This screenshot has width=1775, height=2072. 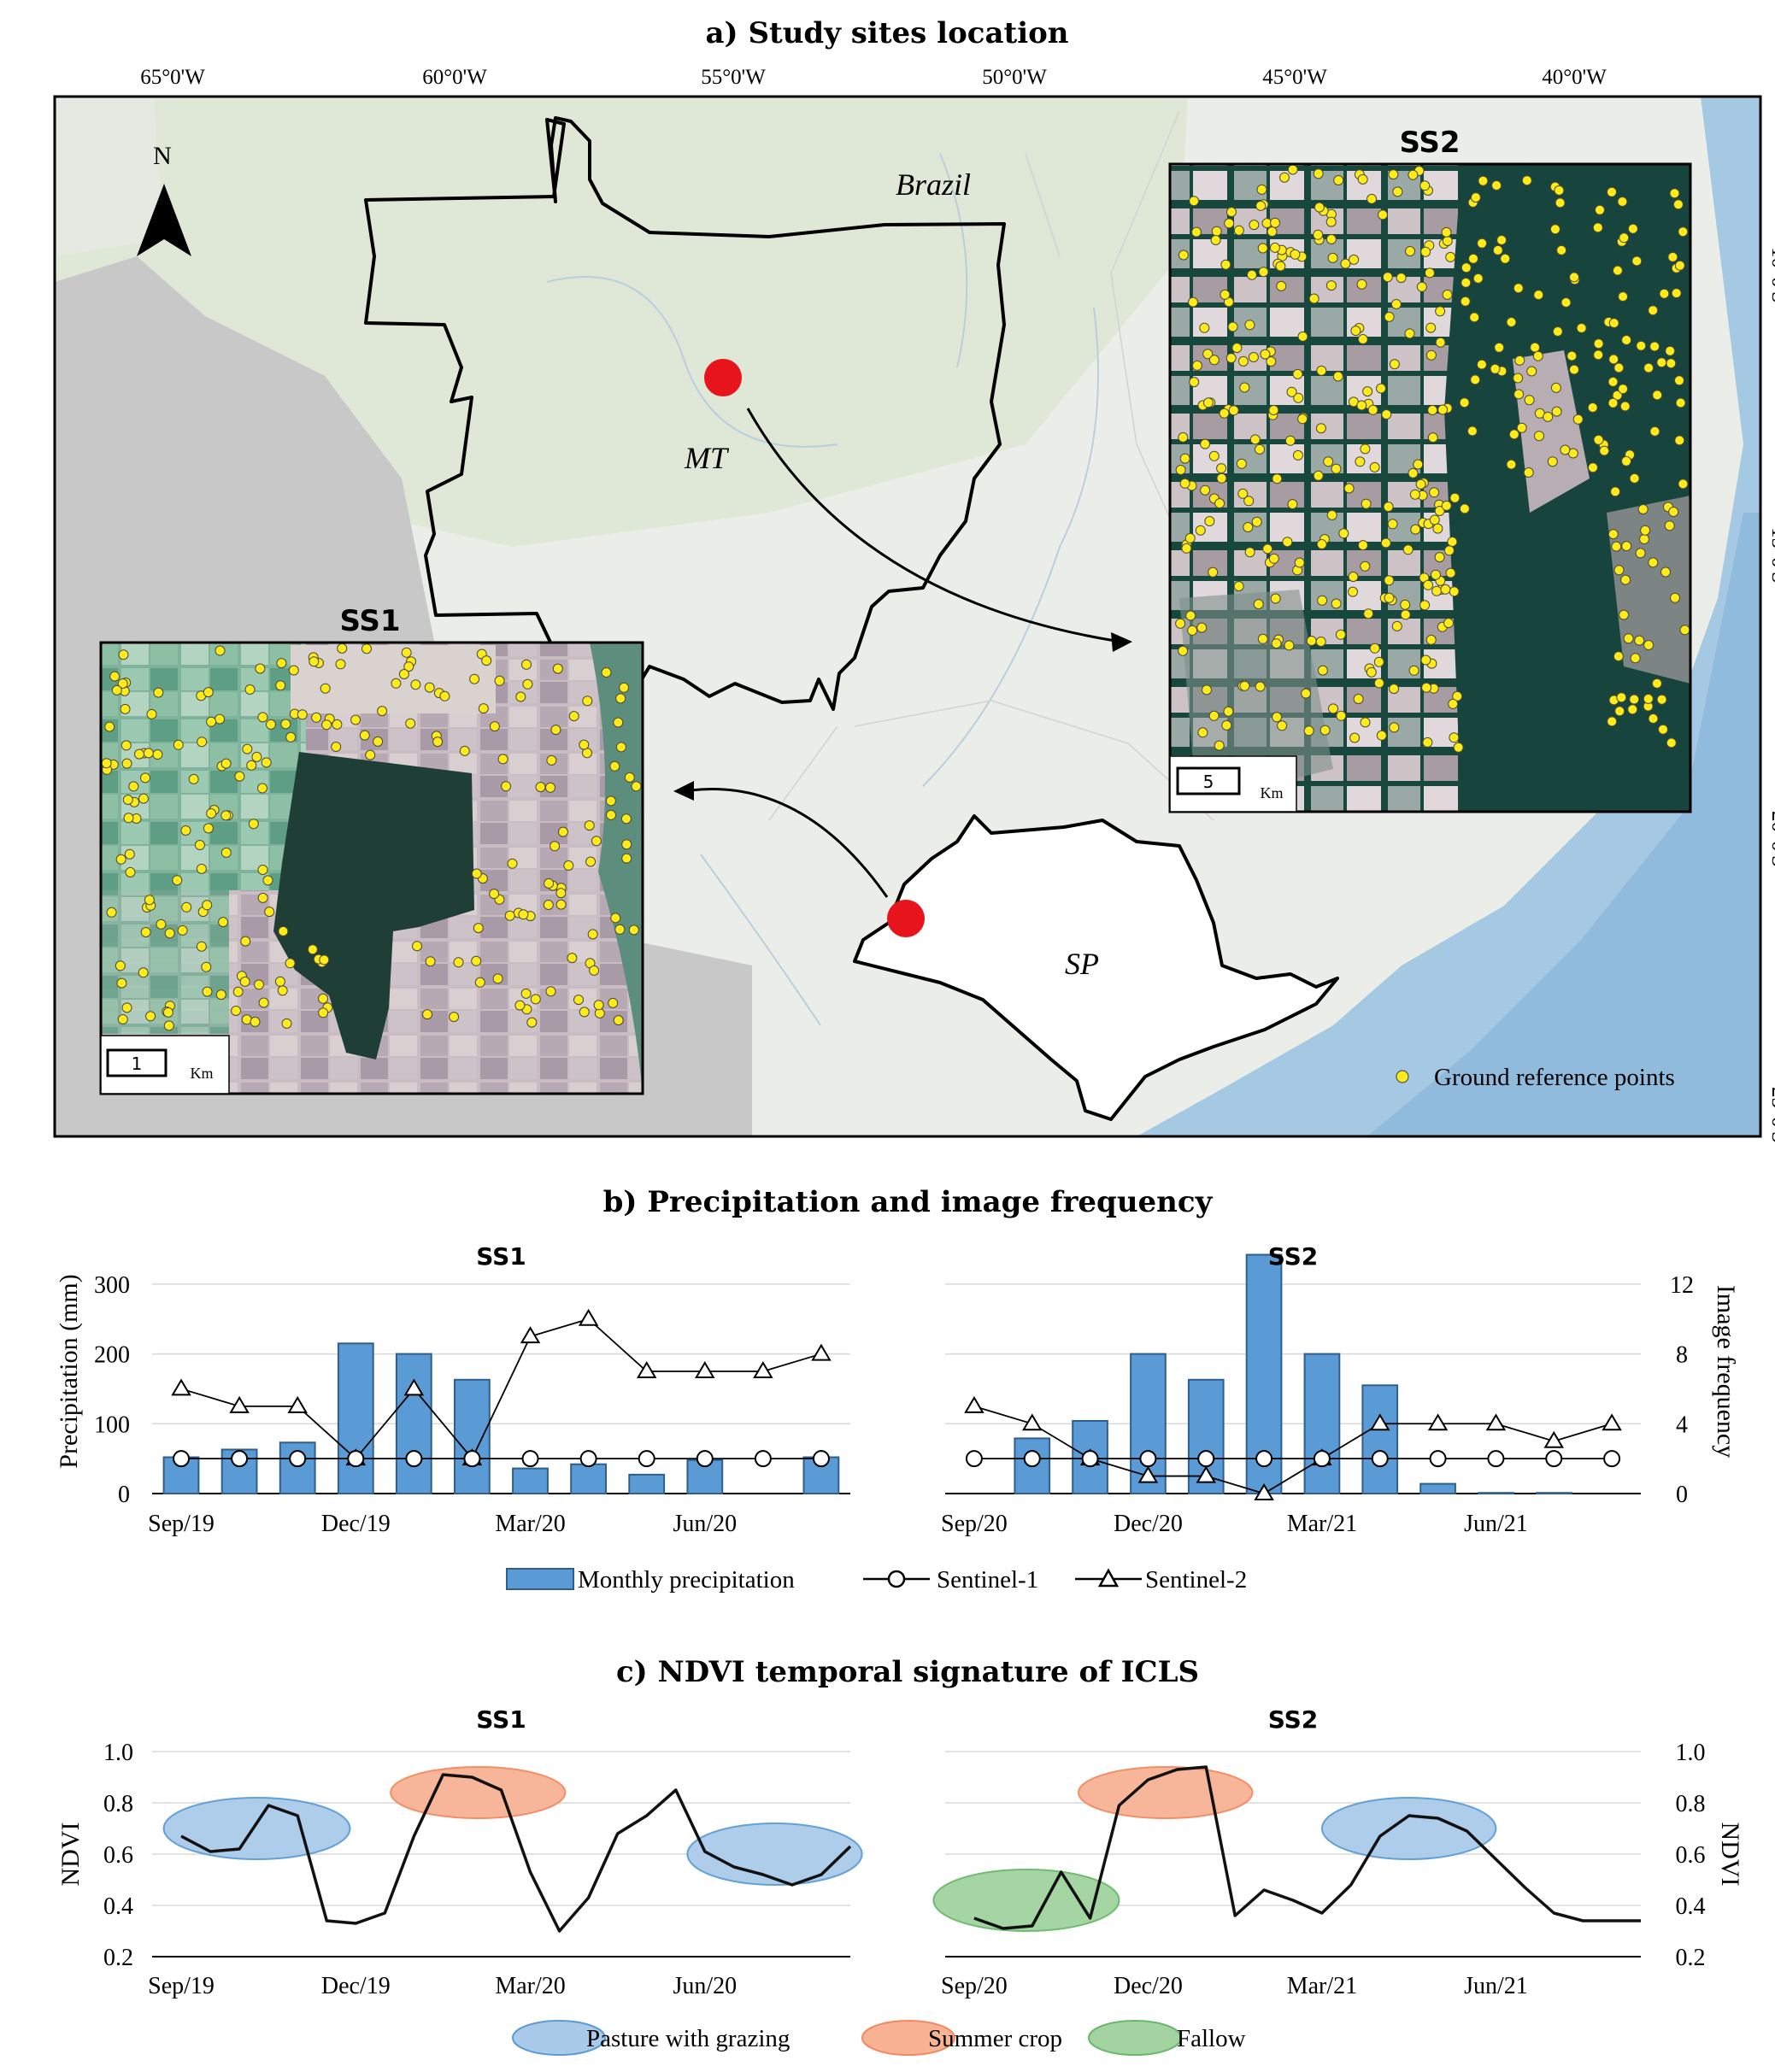 I want to click on arrowhead-icon, so click(x=683, y=791).